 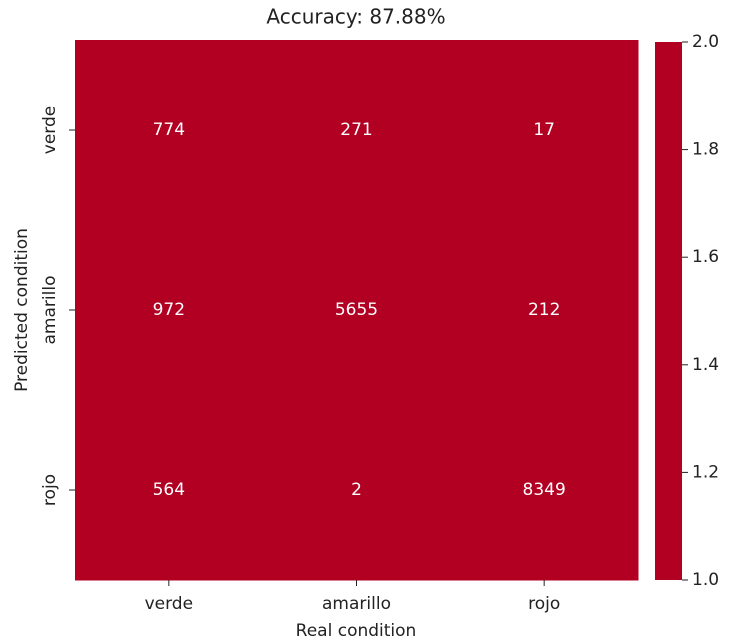 What do you see at coordinates (355, 17) in the screenshot?
I see `chart-title: Accuracy: 87.88%` at bounding box center [355, 17].